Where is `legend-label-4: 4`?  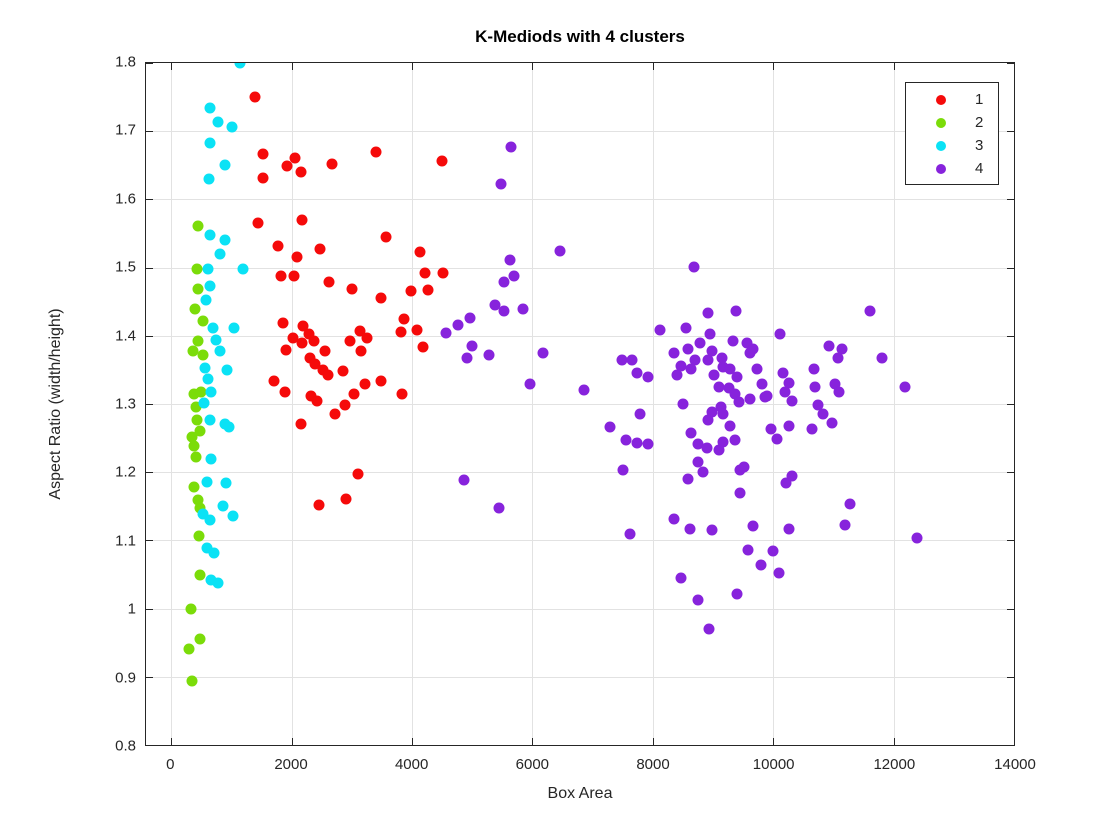
legend-label-4: 4 is located at coordinates (979, 168).